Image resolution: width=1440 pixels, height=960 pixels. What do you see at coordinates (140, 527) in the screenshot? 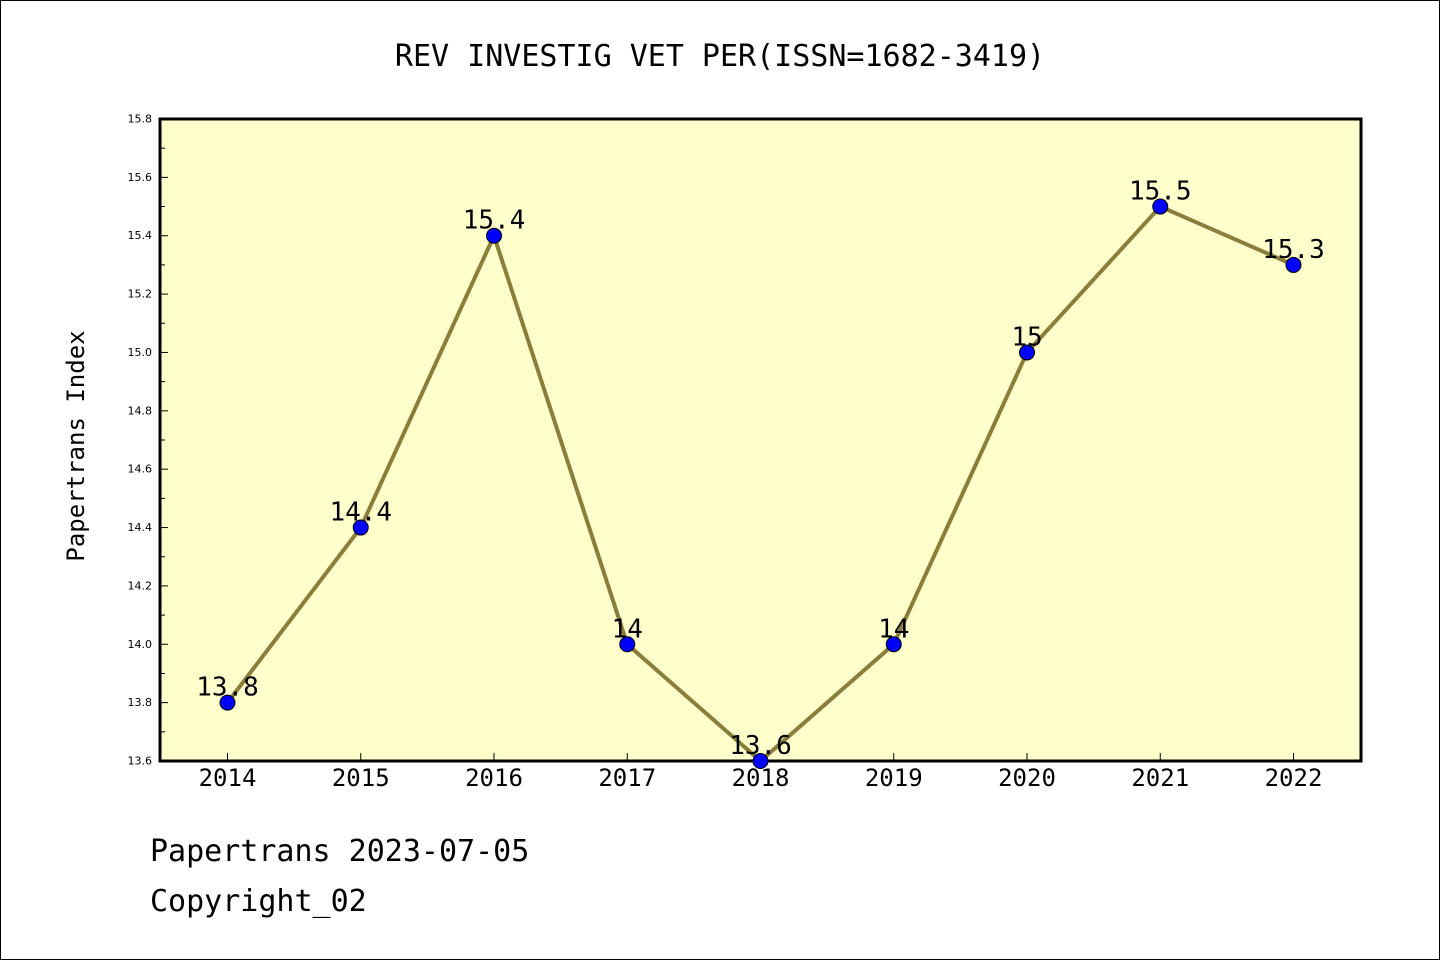
I see `y-tick-label: 14.4` at bounding box center [140, 527].